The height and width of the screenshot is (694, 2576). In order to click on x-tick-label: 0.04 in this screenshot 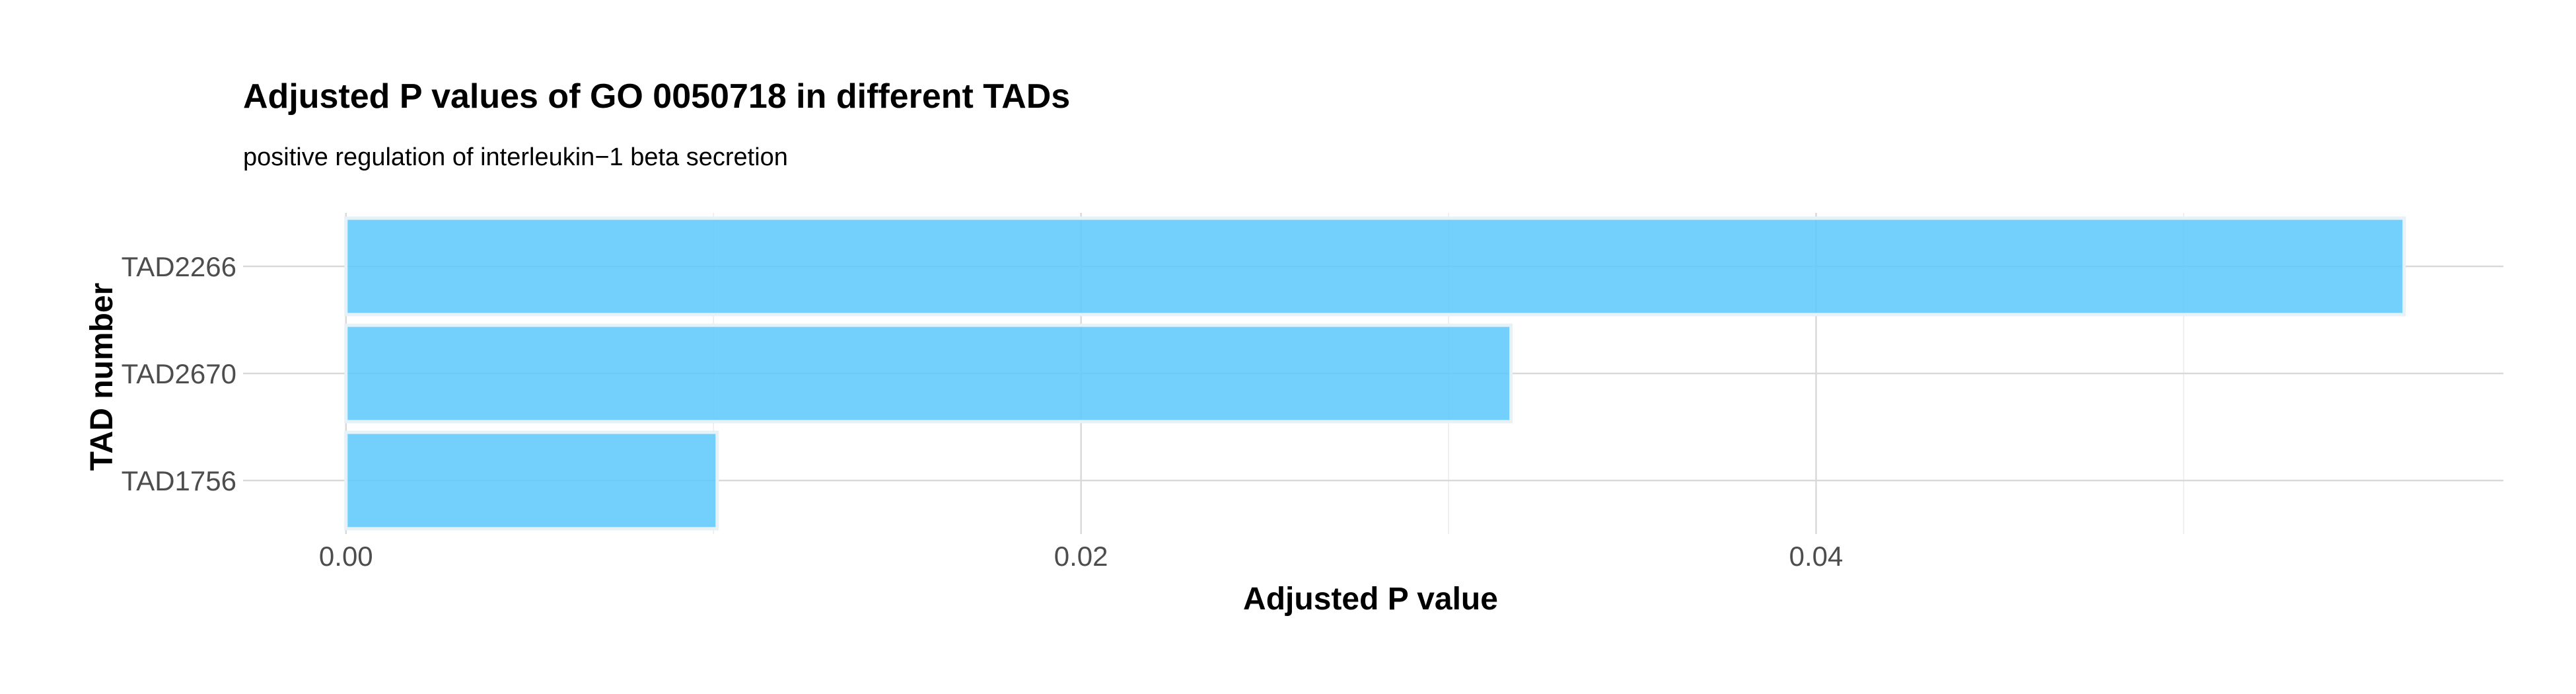, I will do `click(1816, 556)`.